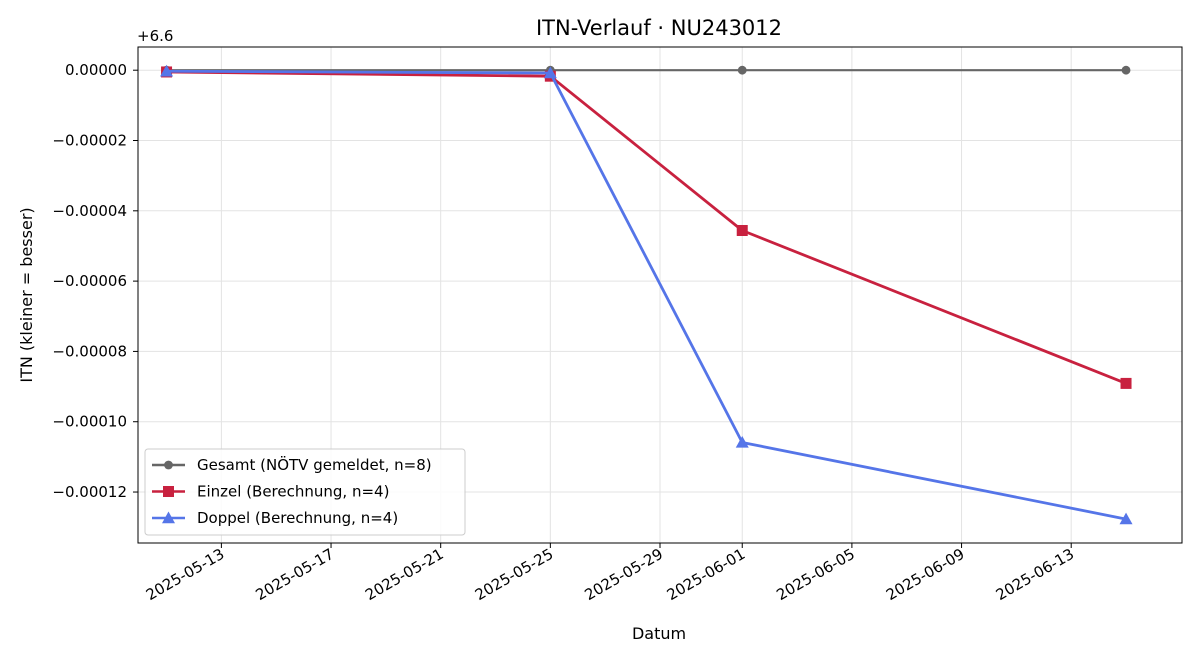 The image size is (1200, 664). Describe the element at coordinates (89, 492) in the screenshot. I see `y-tick-label: −0.00012` at that location.